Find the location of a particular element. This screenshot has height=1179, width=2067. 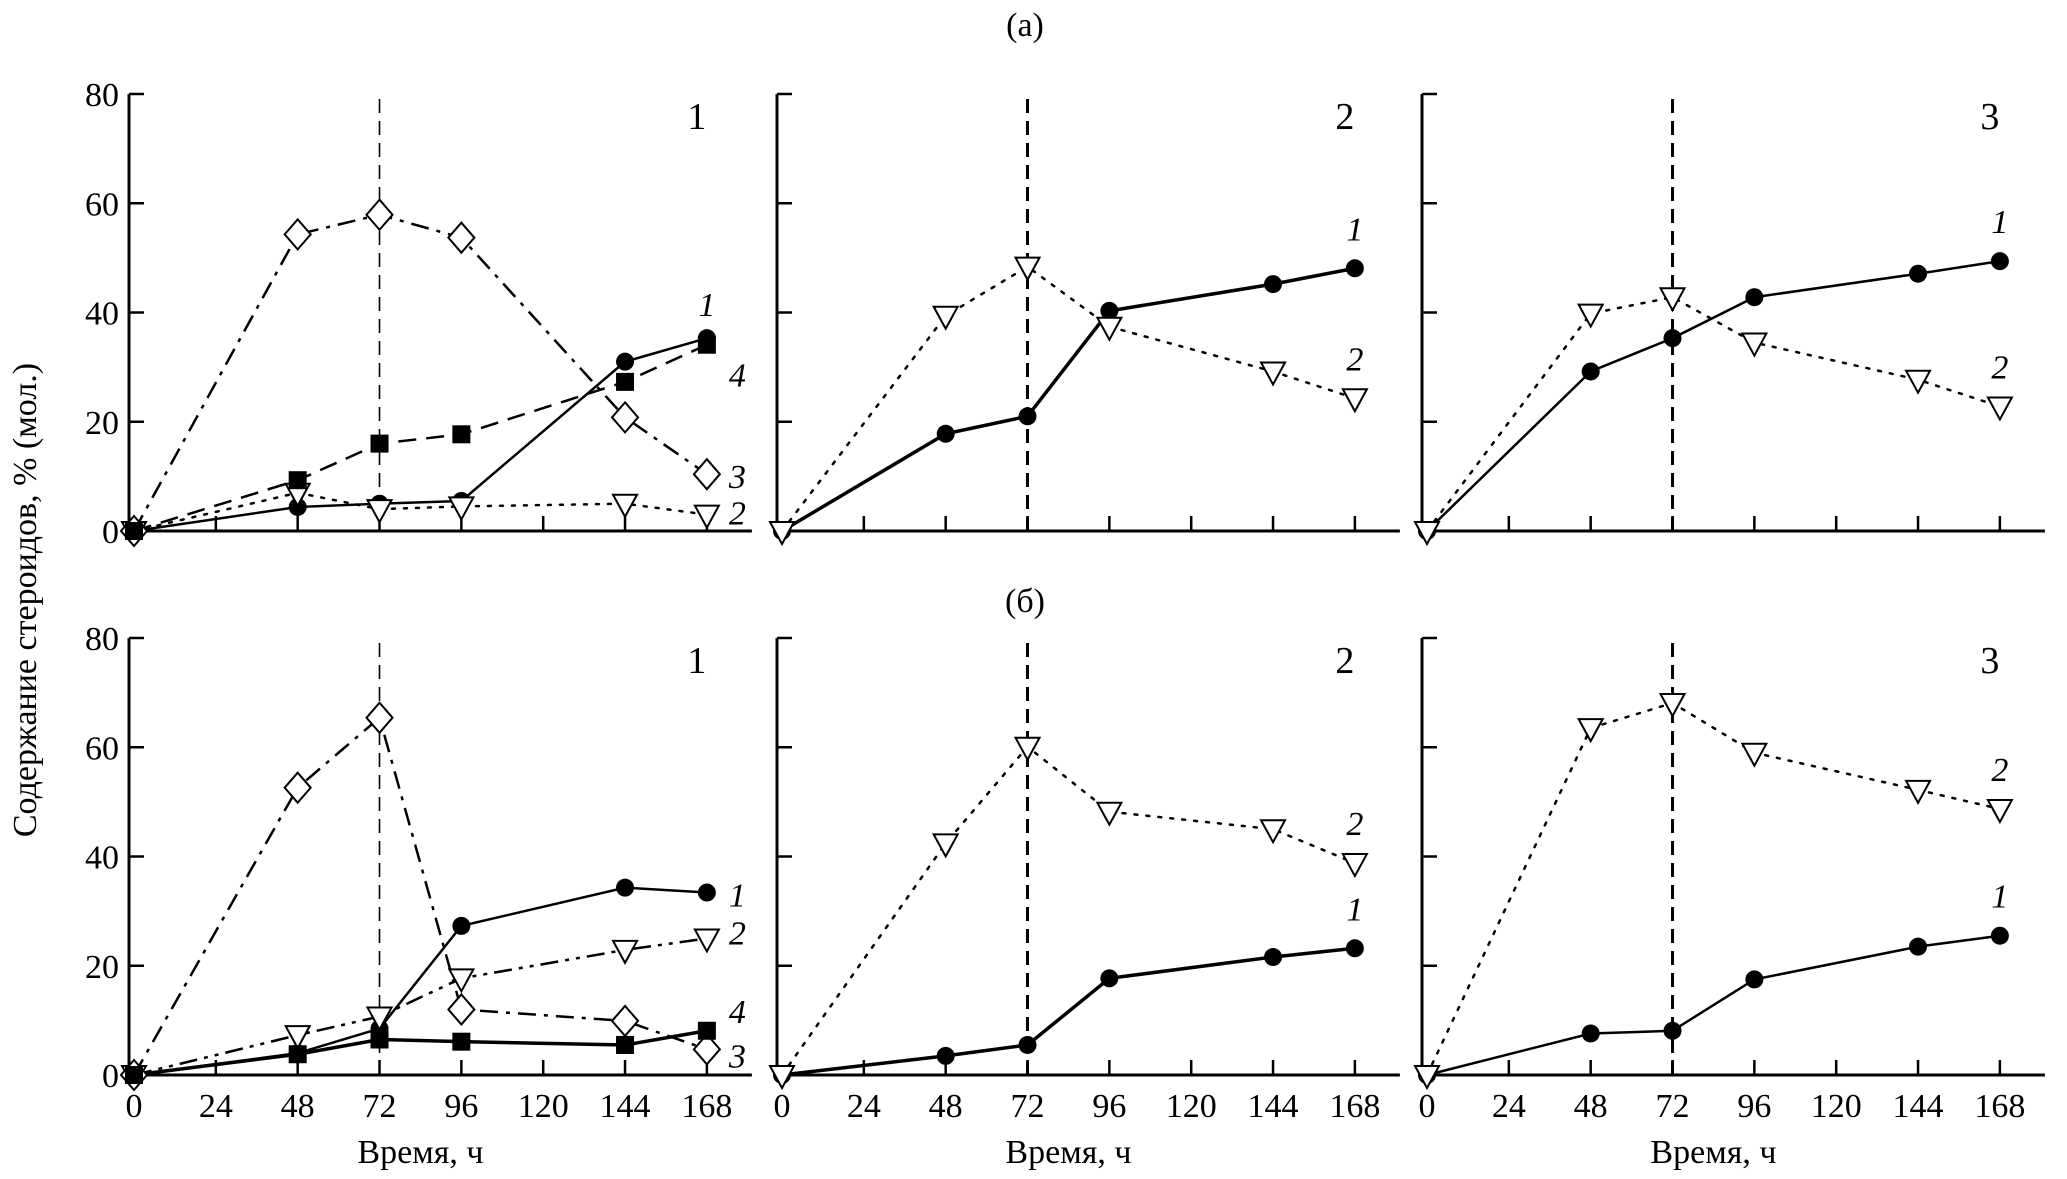

x-tick-label: 120 is located at coordinates (1836, 1106).